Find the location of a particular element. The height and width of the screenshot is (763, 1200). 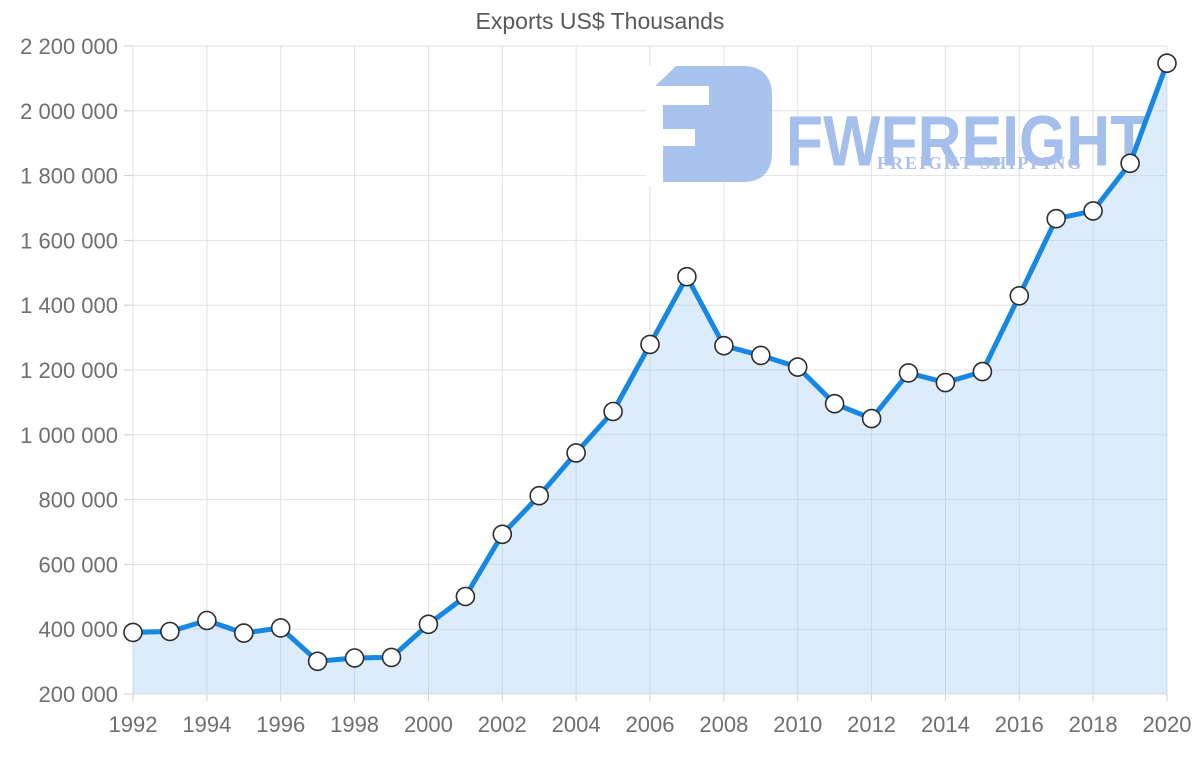

data-point-1992 is located at coordinates (133, 632).